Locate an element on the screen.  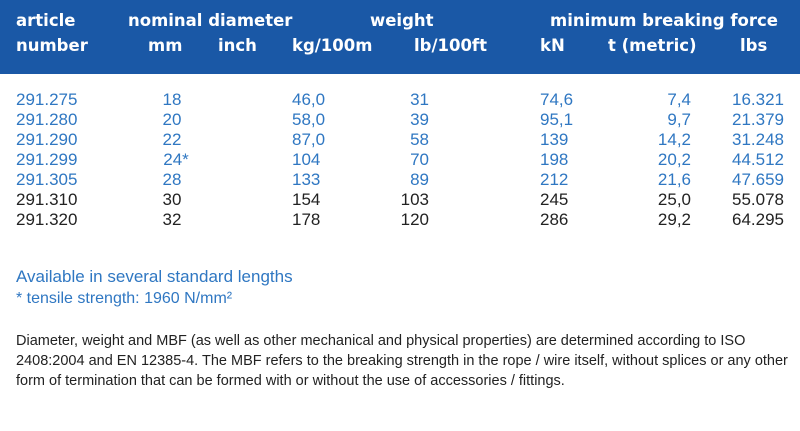
header-article-line2: number is located at coordinates (52, 45).